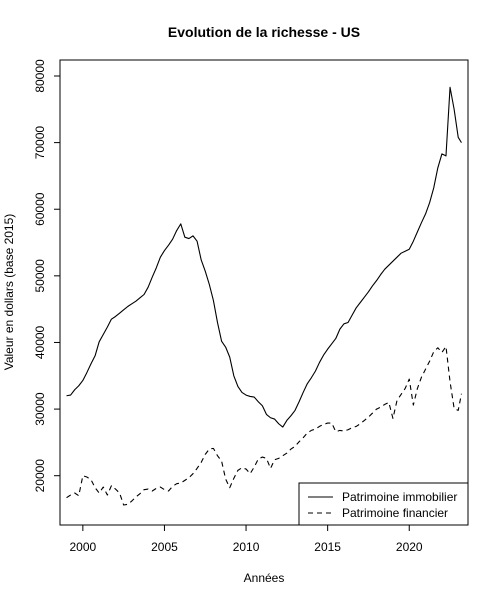 The height and width of the screenshot is (600, 500). I want to click on chart-title: Evolution de la richesse - US, so click(264, 32).